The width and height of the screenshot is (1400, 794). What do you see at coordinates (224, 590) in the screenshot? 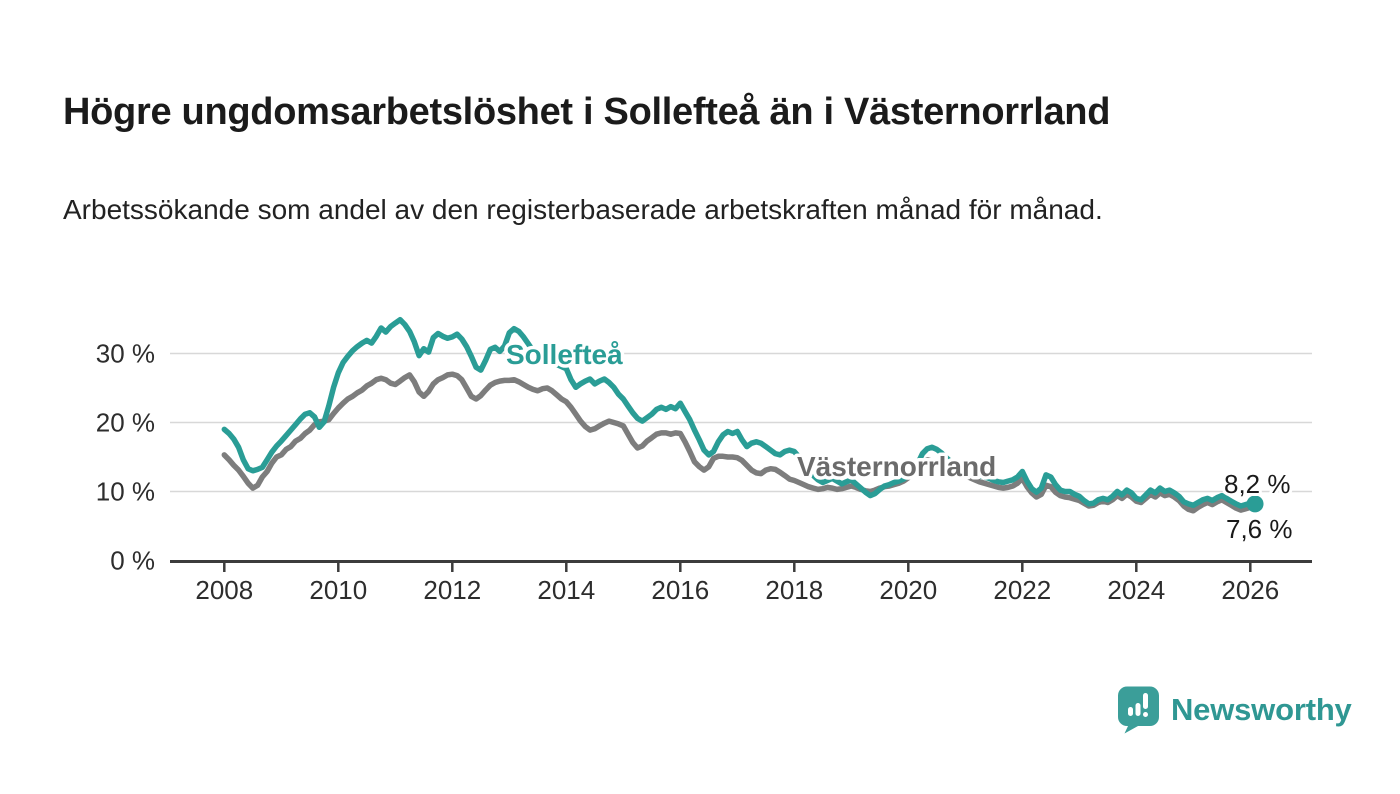
I see `x-tick-label: 2008` at bounding box center [224, 590].